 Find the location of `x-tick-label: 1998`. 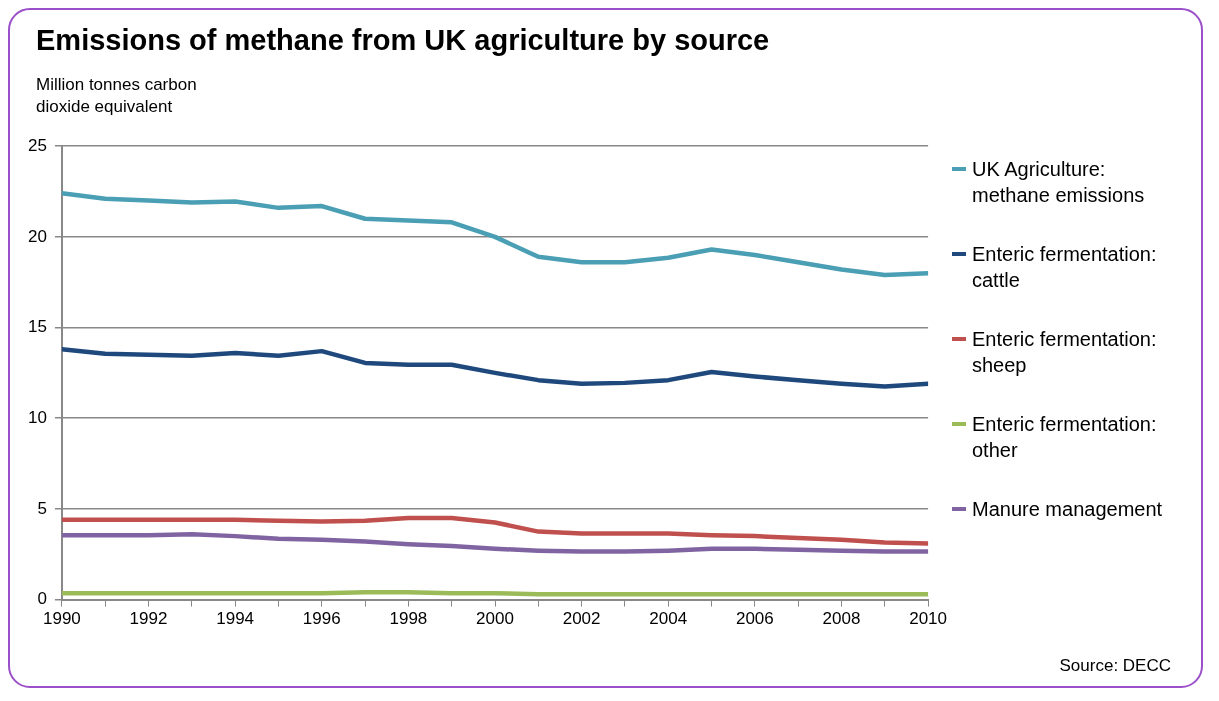

x-tick-label: 1998 is located at coordinates (408, 619).